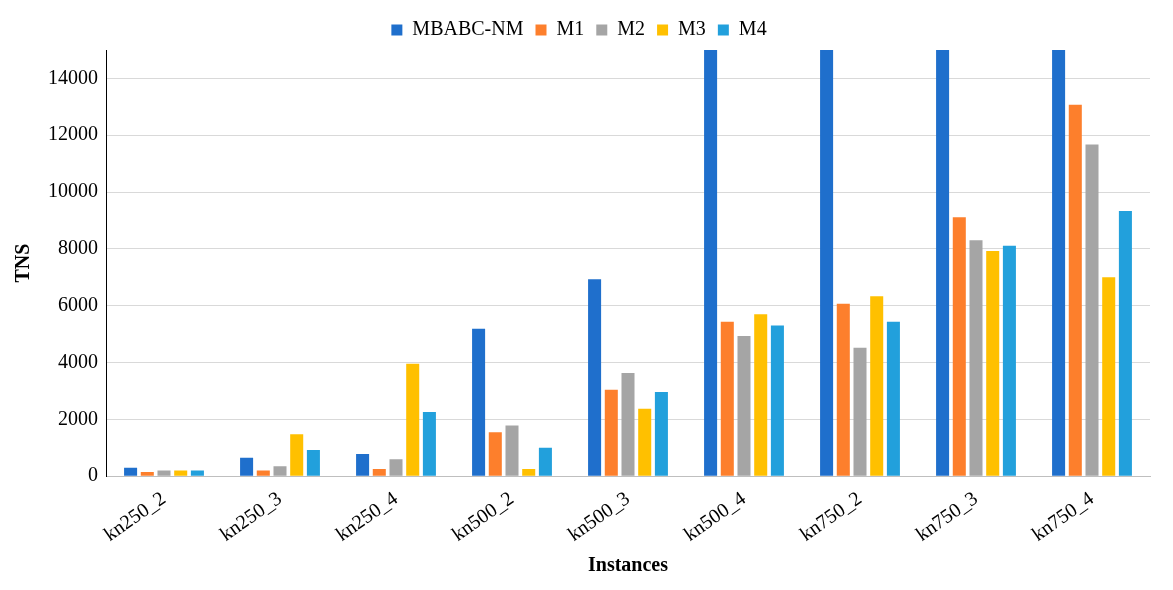 This screenshot has height=590, width=1173. What do you see at coordinates (22, 263) in the screenshot?
I see `y-axis-title: TNS` at bounding box center [22, 263].